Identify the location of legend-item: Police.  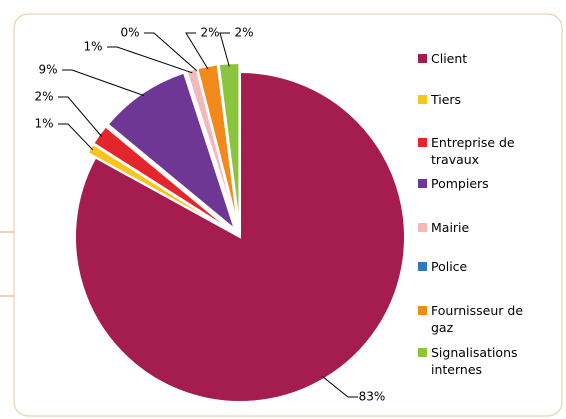
(484, 266).